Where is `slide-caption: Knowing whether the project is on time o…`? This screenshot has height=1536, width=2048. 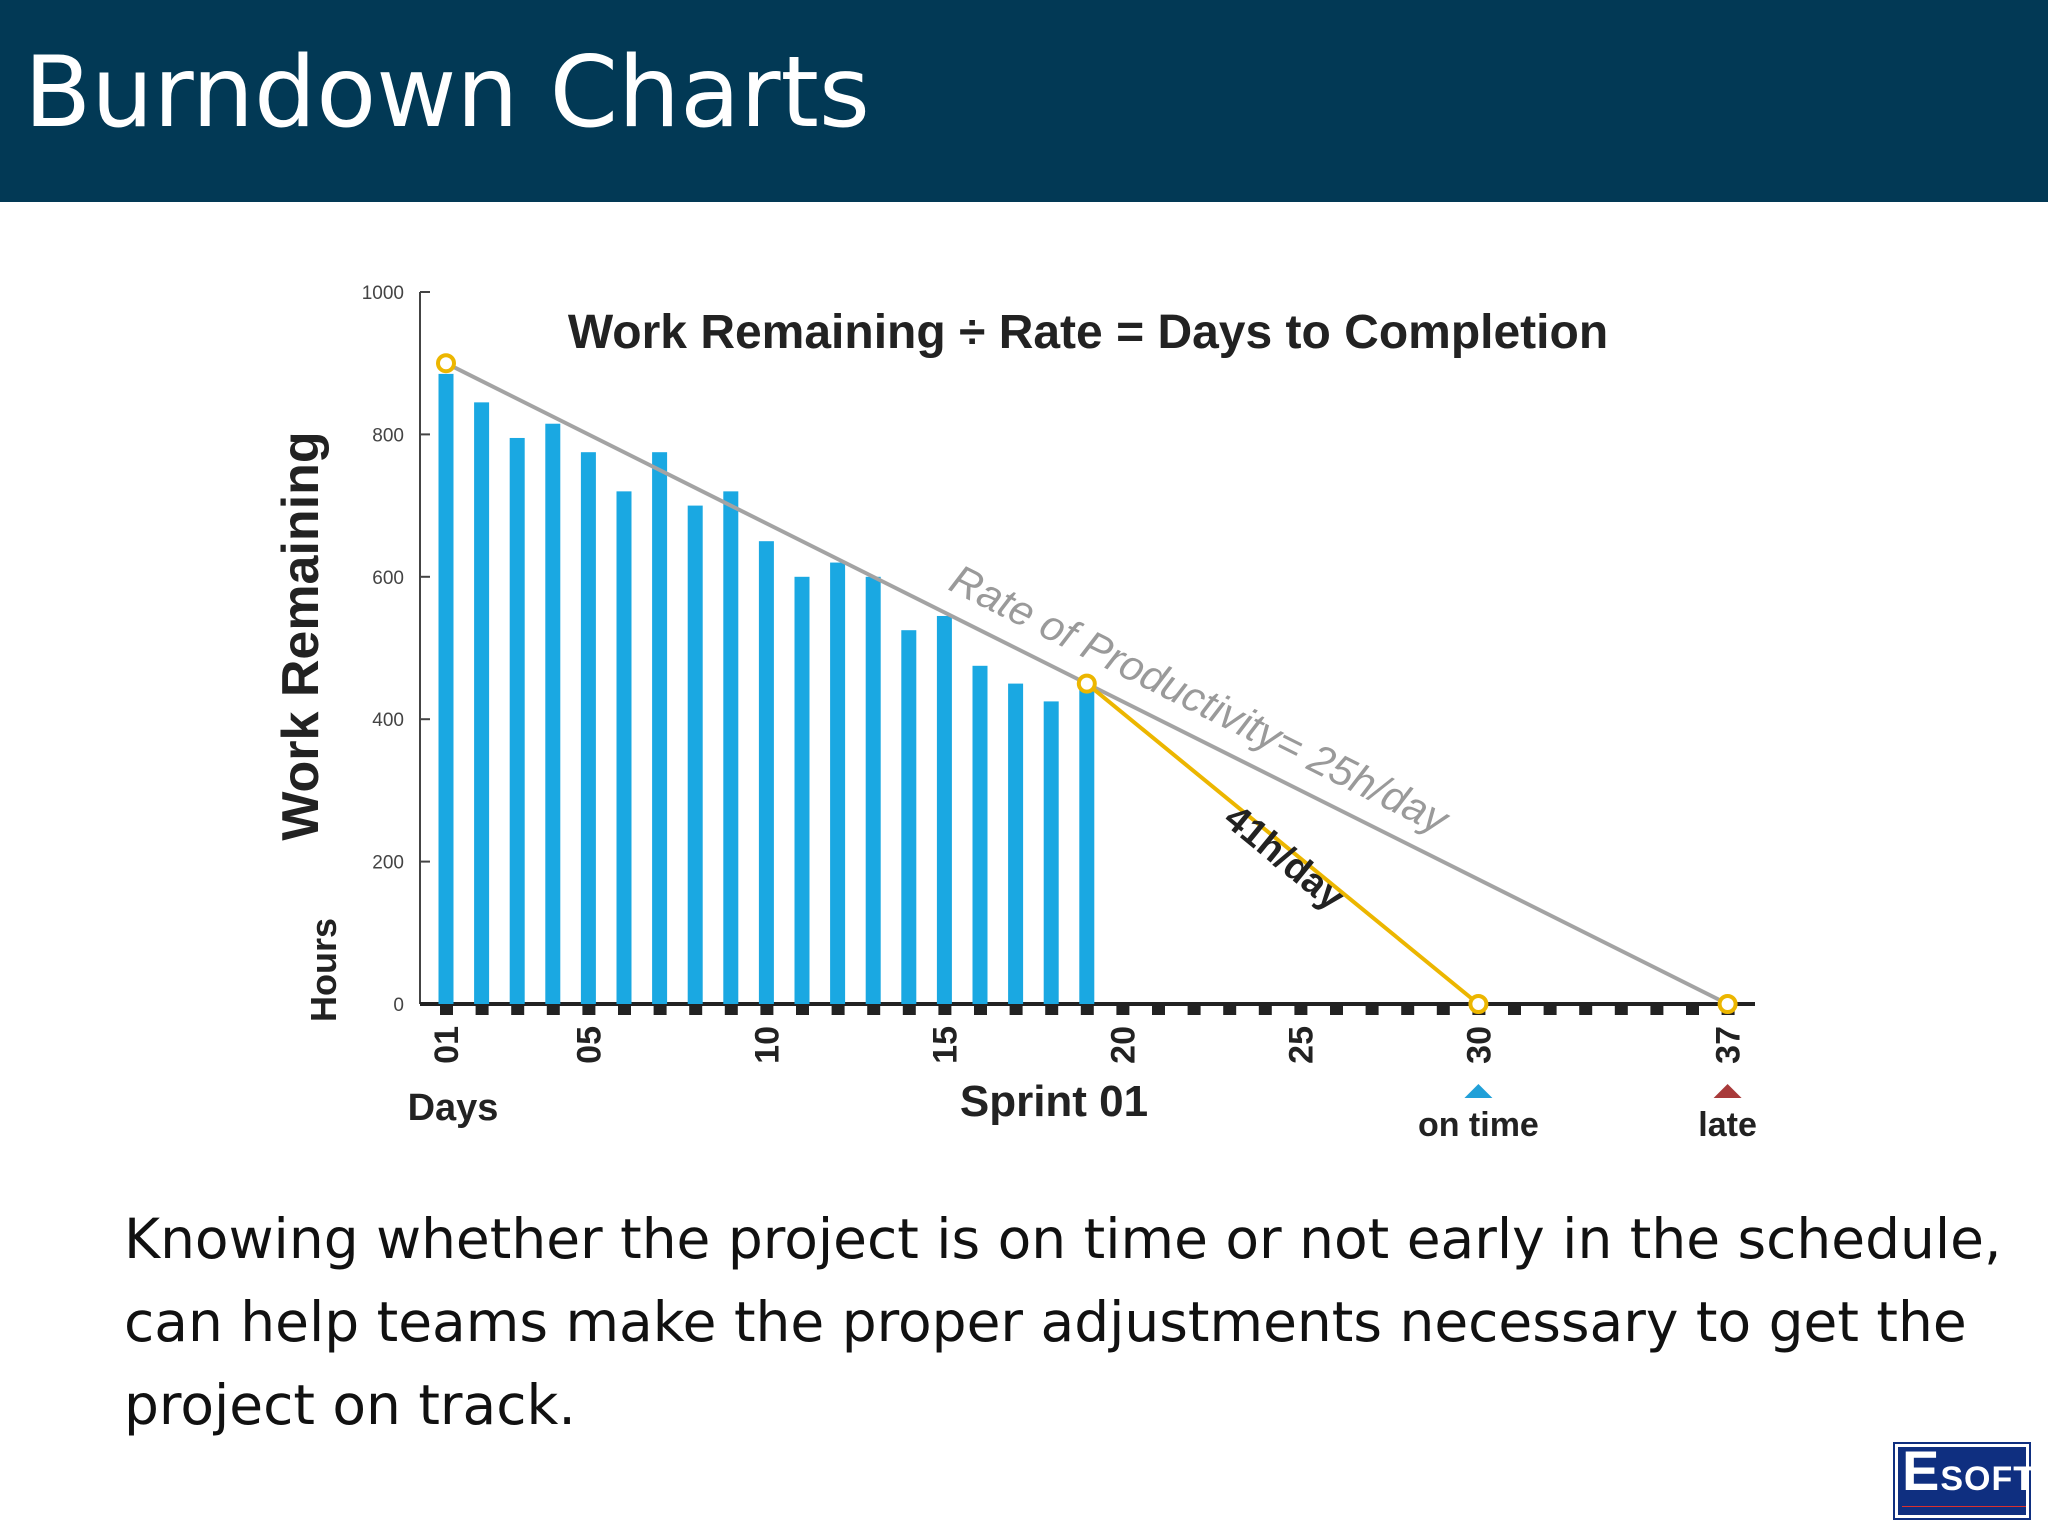 slide-caption: Knowing whether the project is on time o… is located at coordinates (1063, 1322).